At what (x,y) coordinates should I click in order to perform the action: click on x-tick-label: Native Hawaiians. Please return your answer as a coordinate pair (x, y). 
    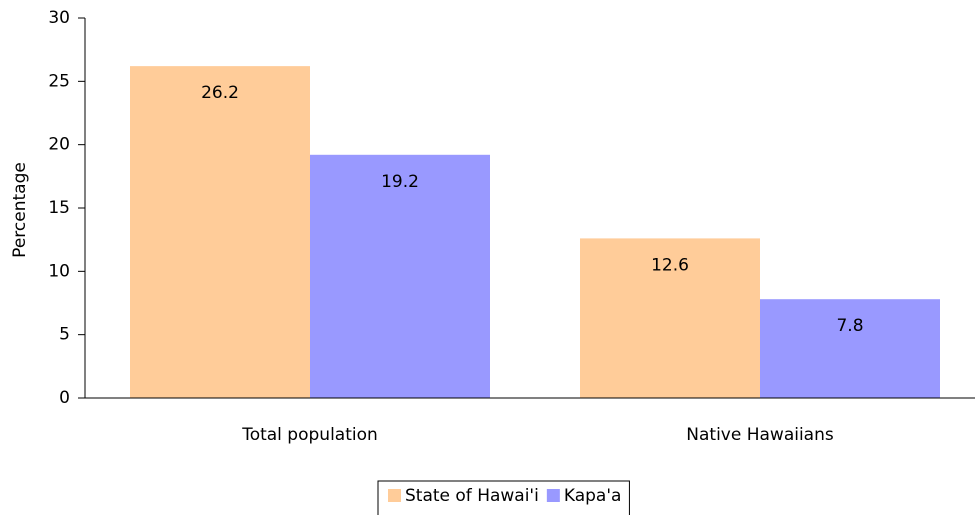
    Looking at the image, I should click on (760, 435).